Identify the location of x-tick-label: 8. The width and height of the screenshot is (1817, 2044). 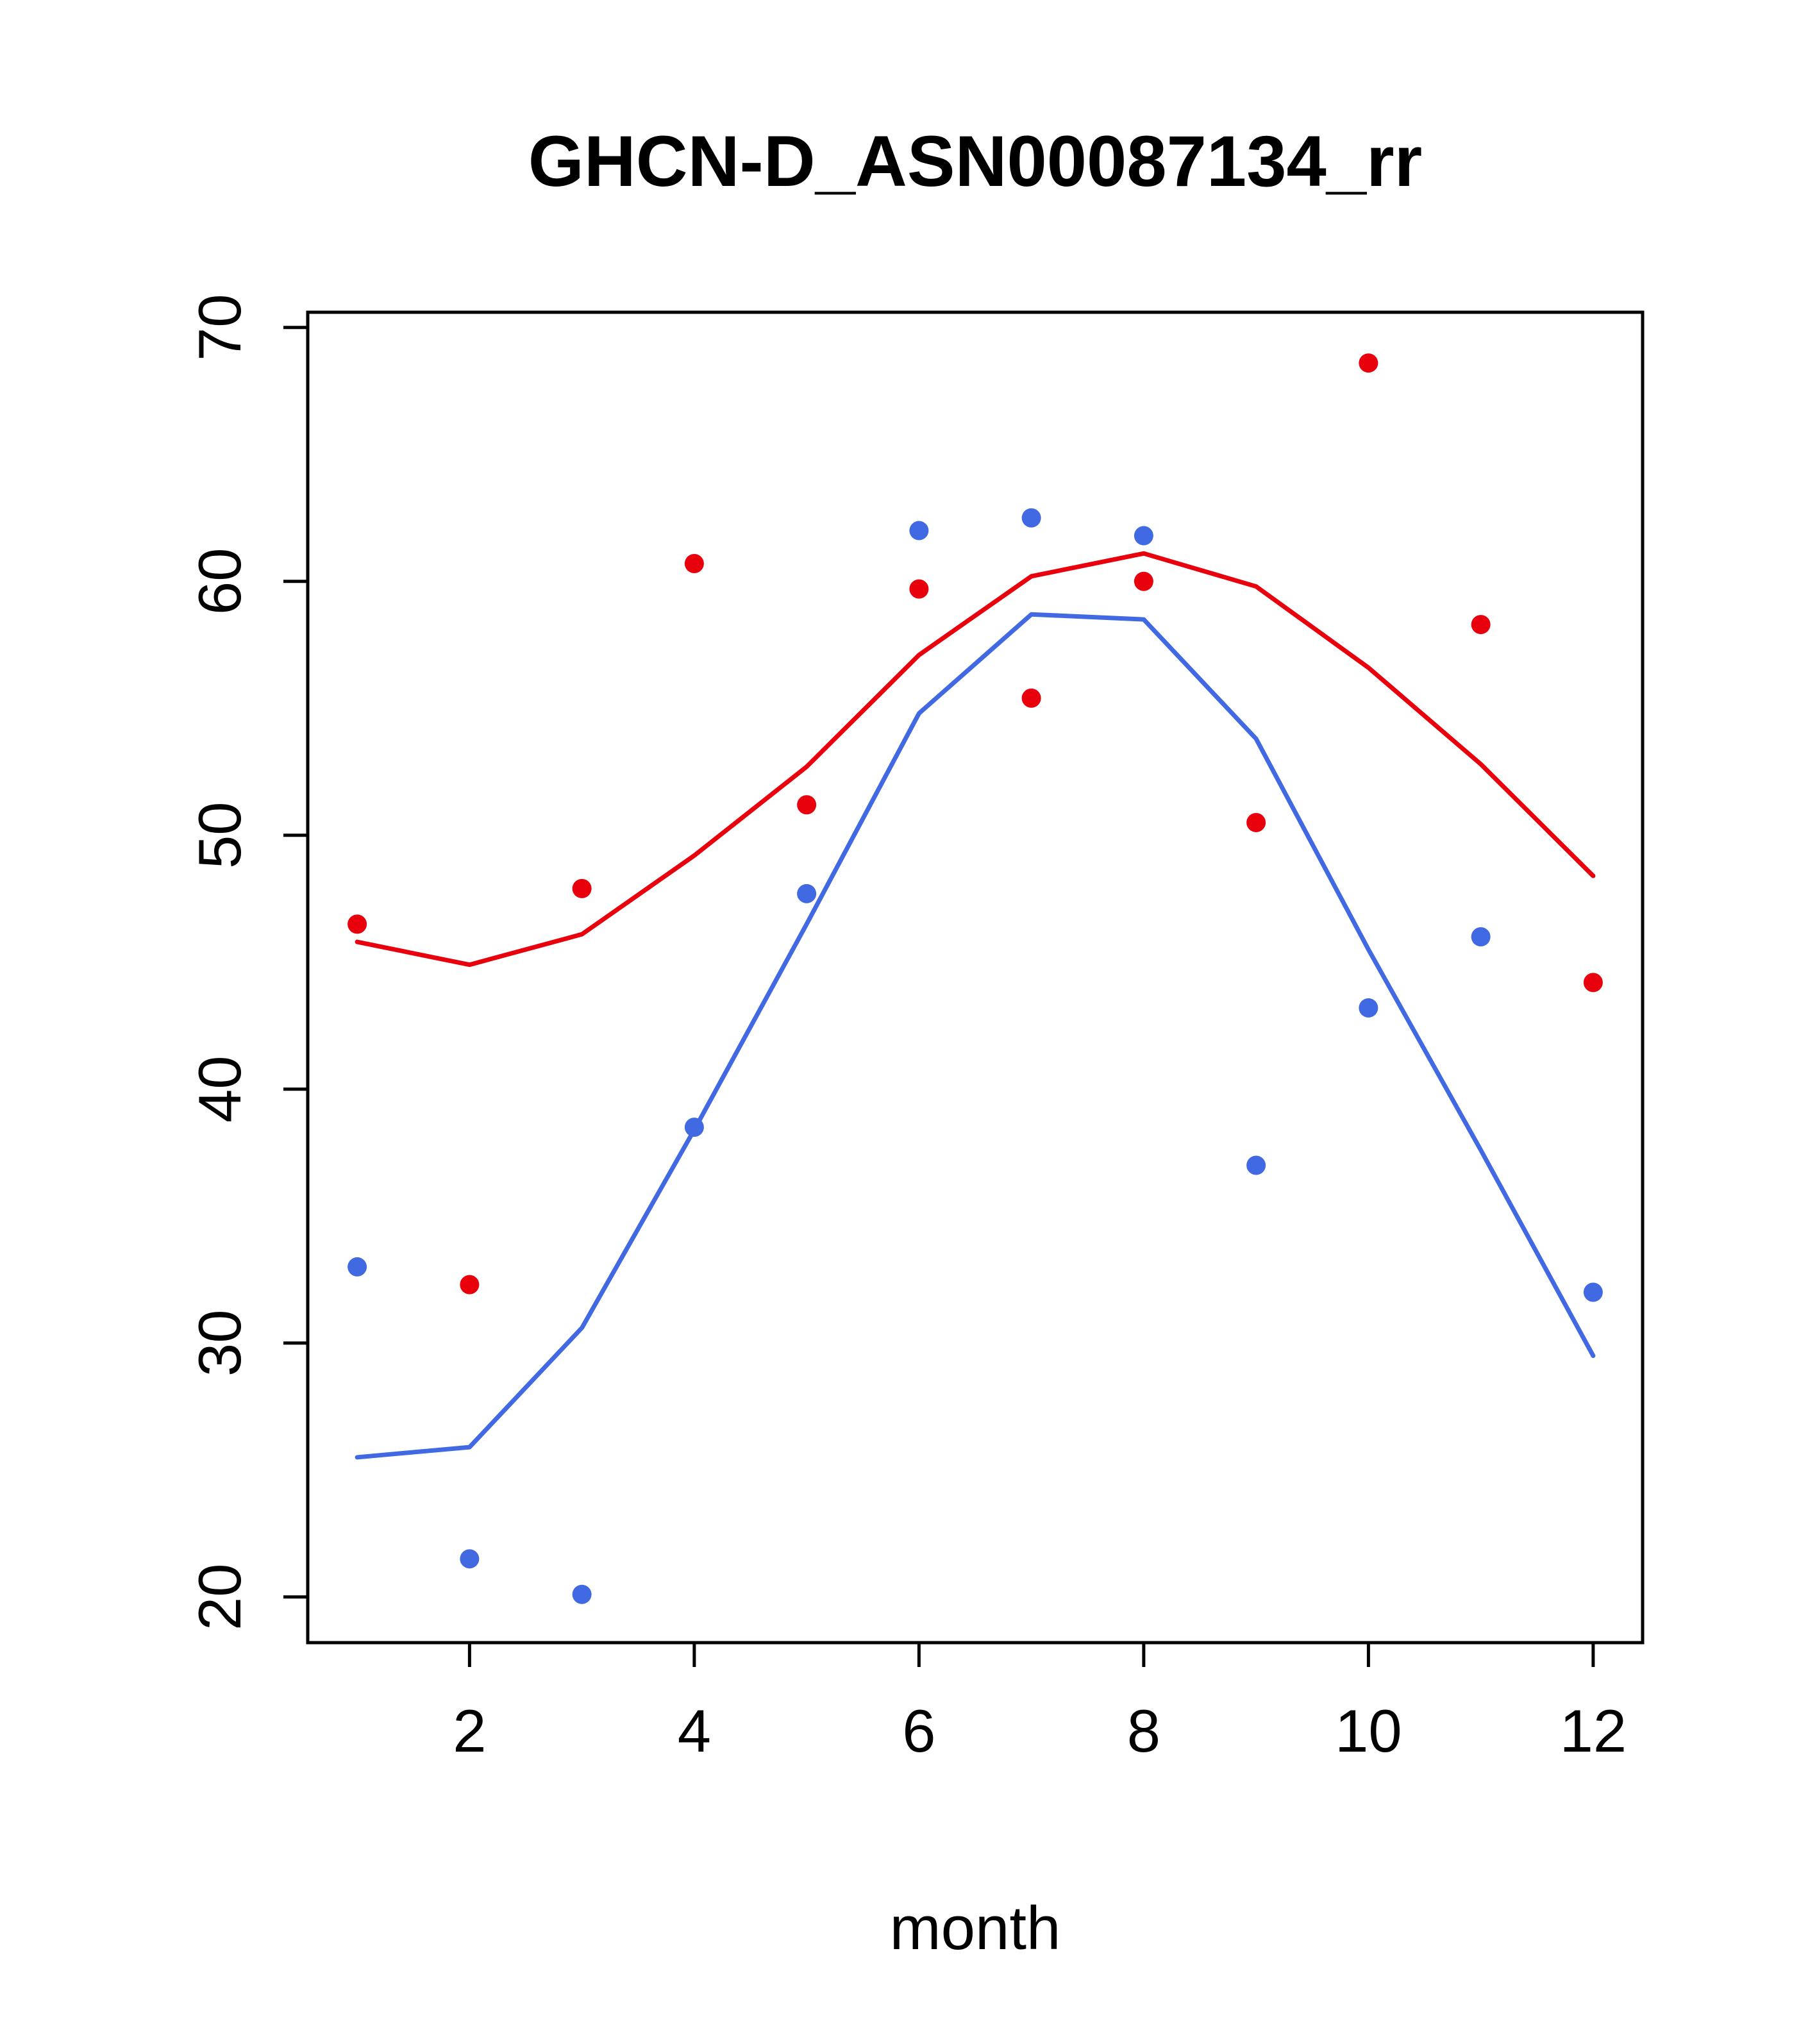
(1143, 1731).